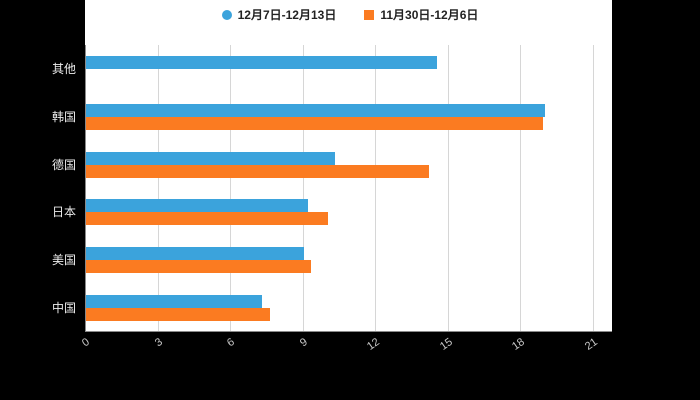 The image size is (700, 400). I want to click on category-label: 其他, so click(63, 68).